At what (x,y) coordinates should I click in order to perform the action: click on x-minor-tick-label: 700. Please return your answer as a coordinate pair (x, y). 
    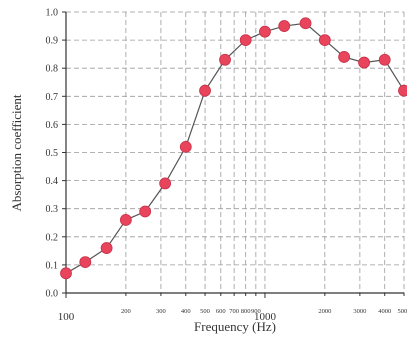
    Looking at the image, I should click on (234, 311).